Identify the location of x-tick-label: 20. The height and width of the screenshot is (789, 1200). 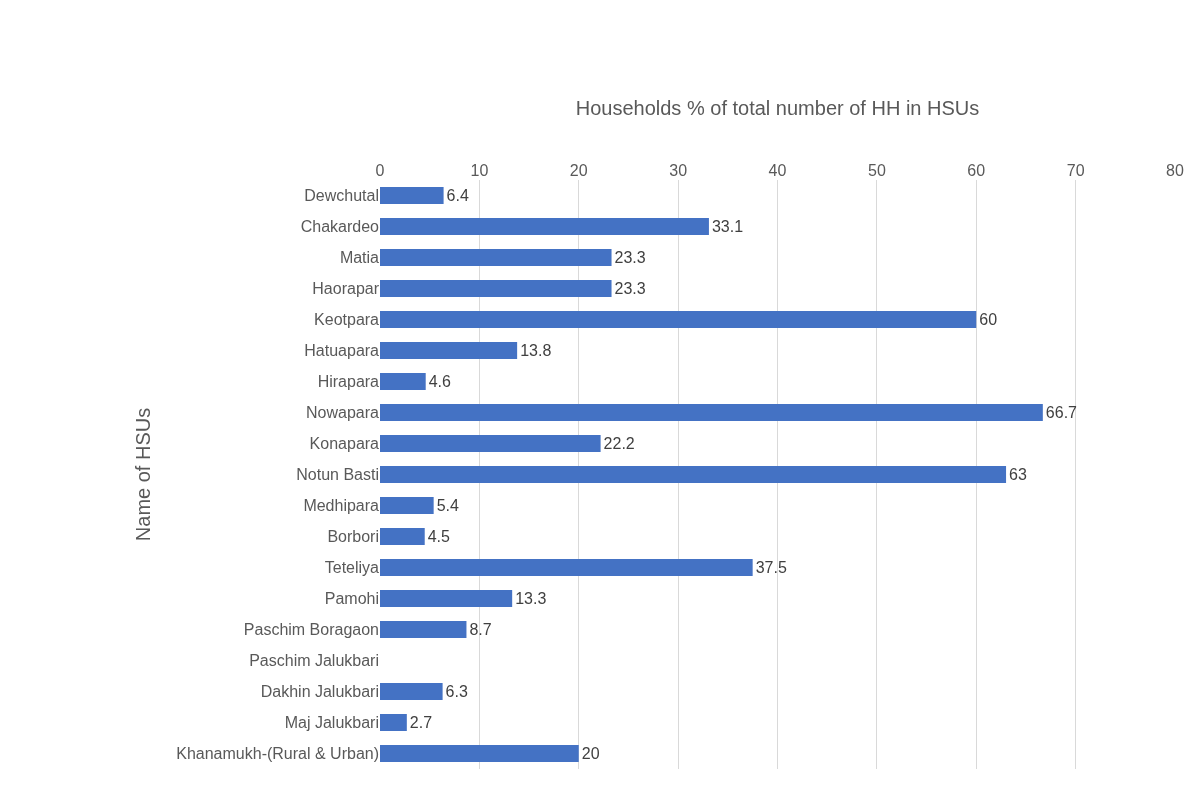
(578, 170).